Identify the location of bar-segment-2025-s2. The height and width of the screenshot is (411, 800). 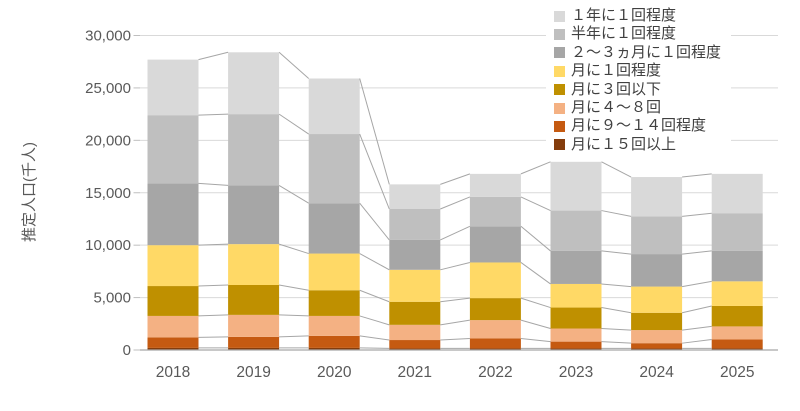
(737, 333).